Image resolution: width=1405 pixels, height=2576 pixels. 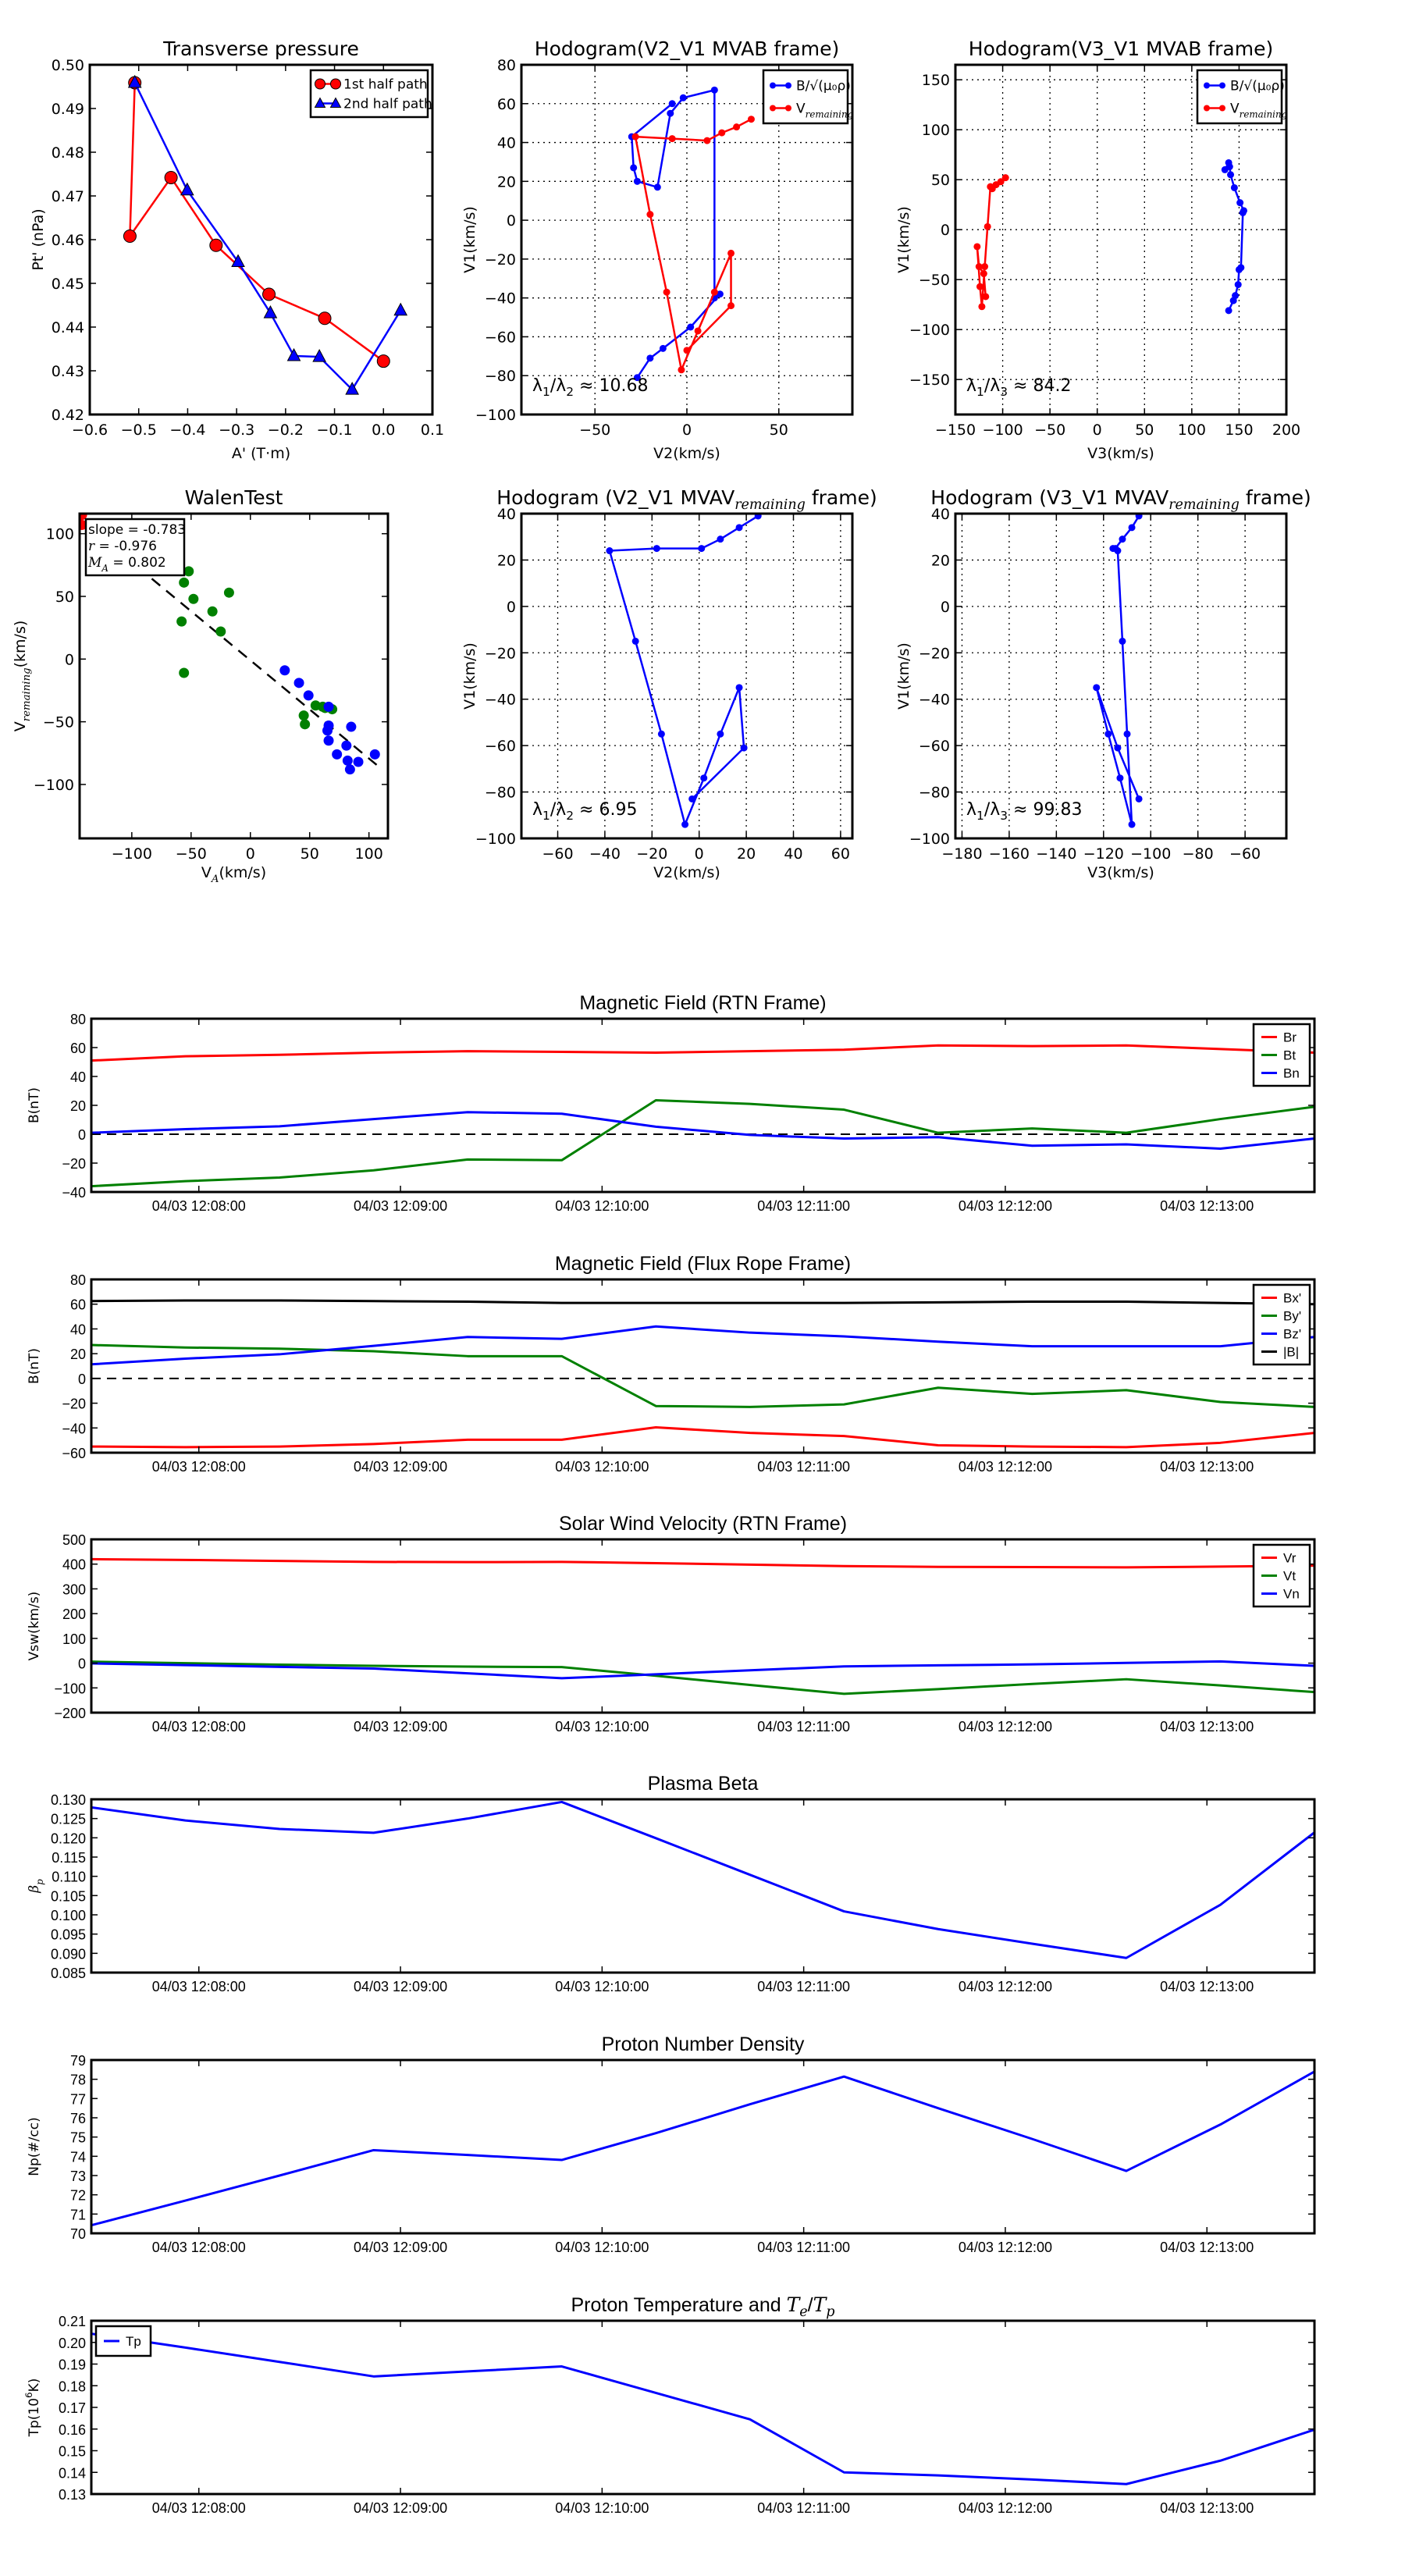 What do you see at coordinates (1049, 497) in the screenshot?
I see `text-segment: Hodogram (V3_V1 MVAV` at bounding box center [1049, 497].